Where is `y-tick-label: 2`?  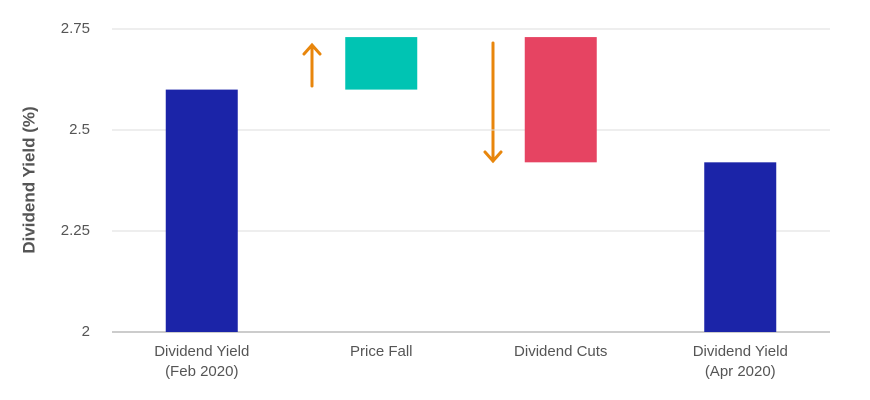 y-tick-label: 2 is located at coordinates (86, 331).